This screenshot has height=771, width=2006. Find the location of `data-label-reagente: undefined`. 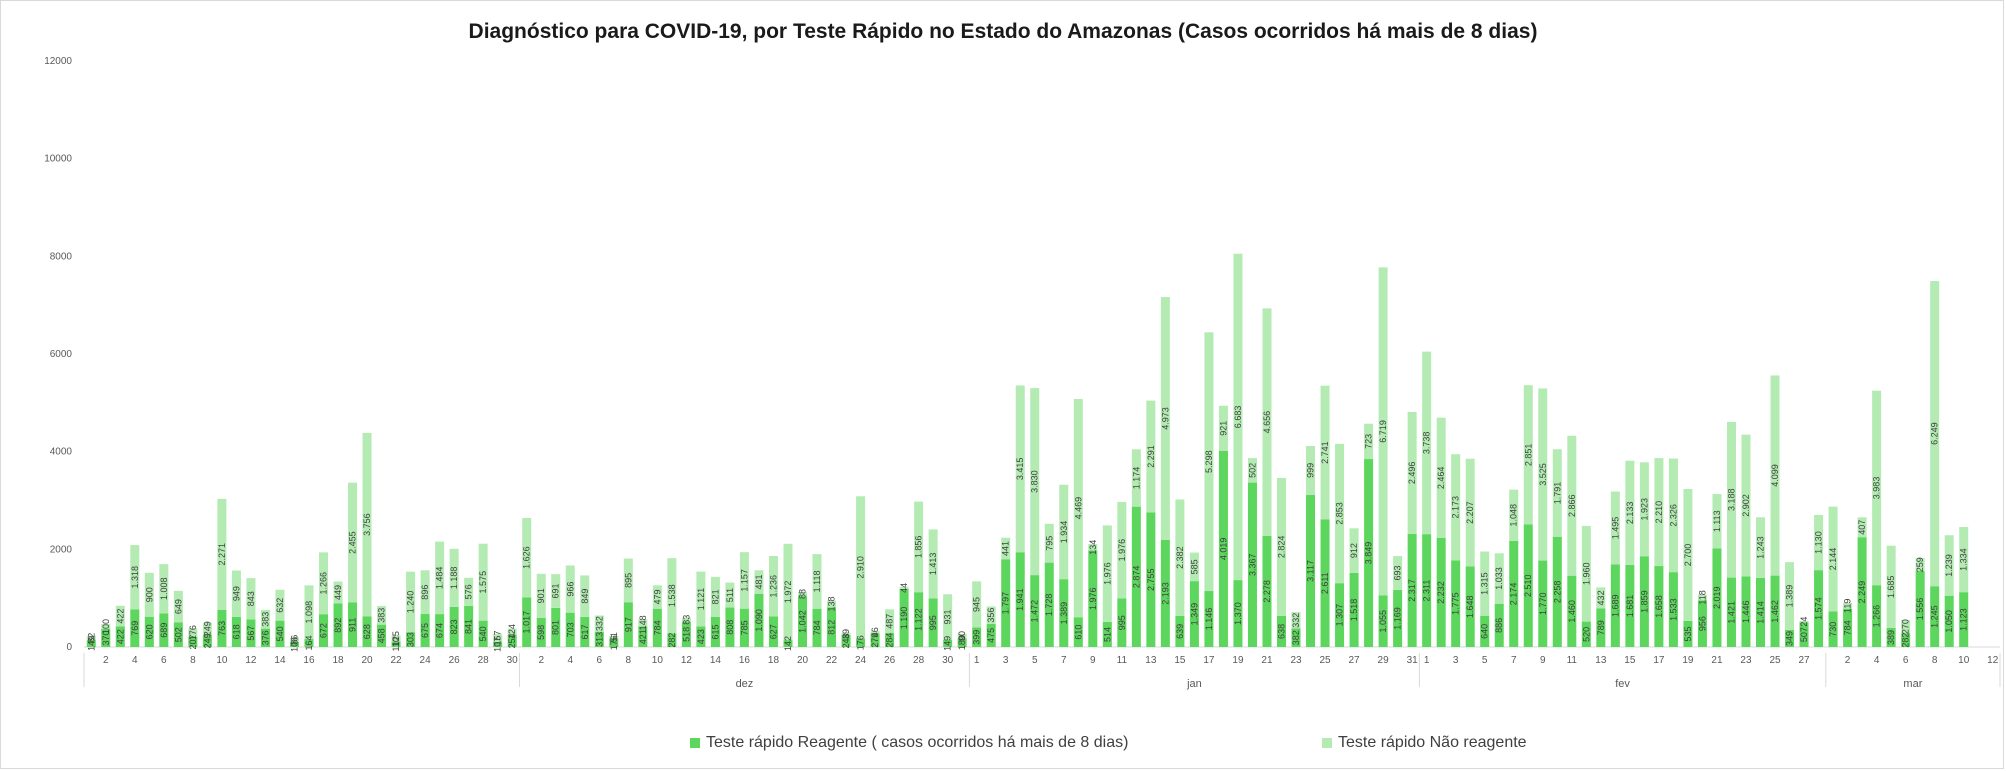

data-label-reagente: undefined is located at coordinates (1981, 1).